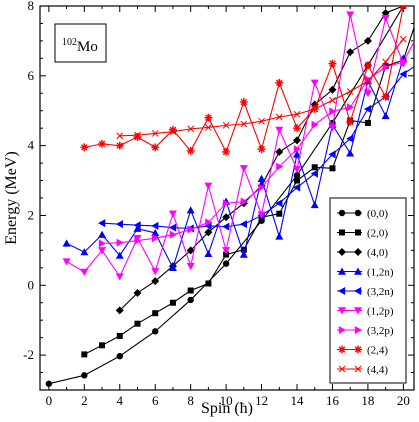 Image resolution: width=419 pixels, height=422 pixels. I want to click on x-tick-label: 10, so click(226, 400).